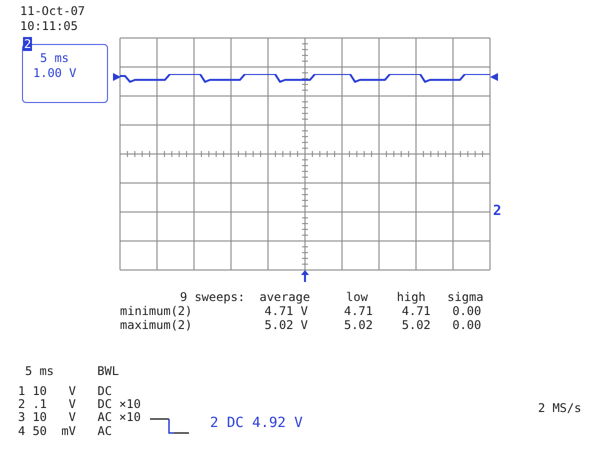 This screenshot has height=467, width=600. What do you see at coordinates (54, 73) in the screenshot?
I see `text: 1.00 V` at bounding box center [54, 73].